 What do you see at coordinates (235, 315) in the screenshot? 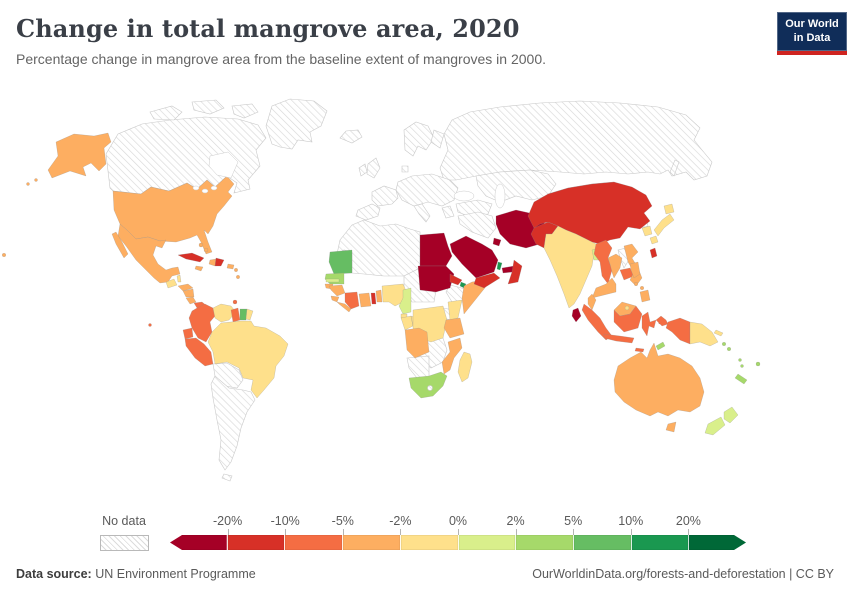
I see `country-guyana` at bounding box center [235, 315].